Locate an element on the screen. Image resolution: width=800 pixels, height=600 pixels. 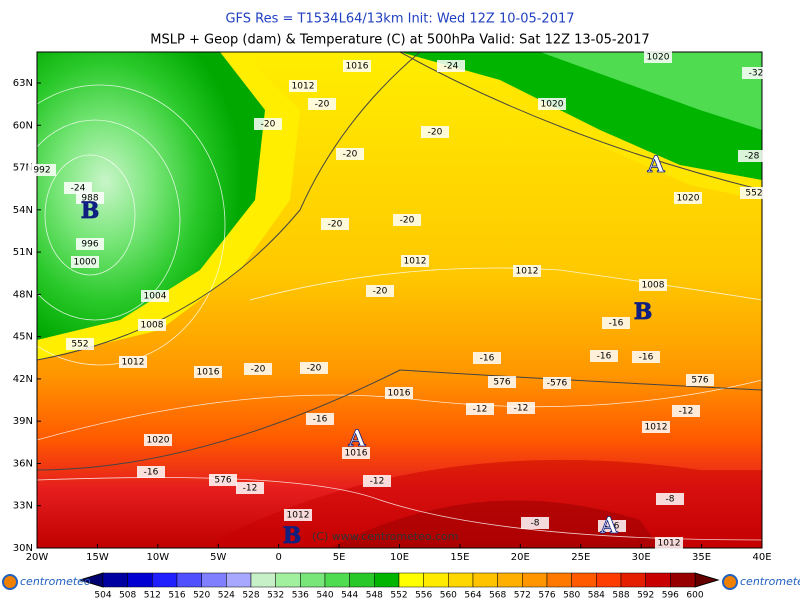
colorbar-label: 556 is located at coordinates (423, 595).